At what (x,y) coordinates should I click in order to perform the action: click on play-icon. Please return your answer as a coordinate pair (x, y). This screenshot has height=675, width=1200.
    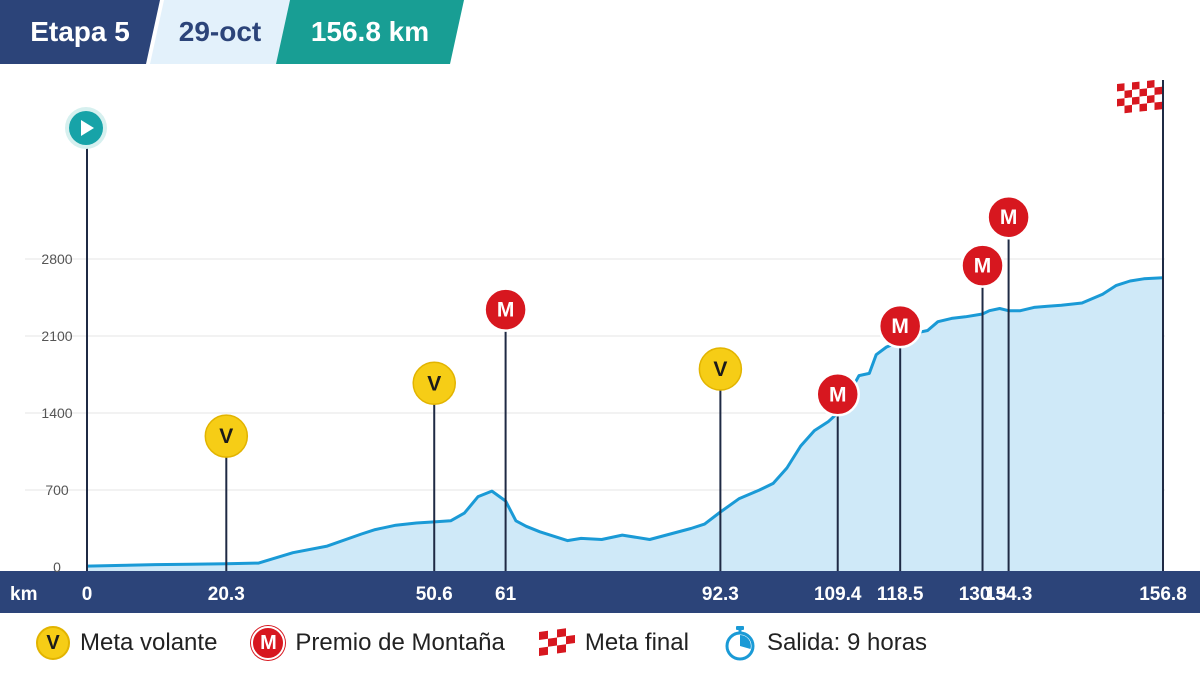
    Looking at the image, I should click on (87, 128).